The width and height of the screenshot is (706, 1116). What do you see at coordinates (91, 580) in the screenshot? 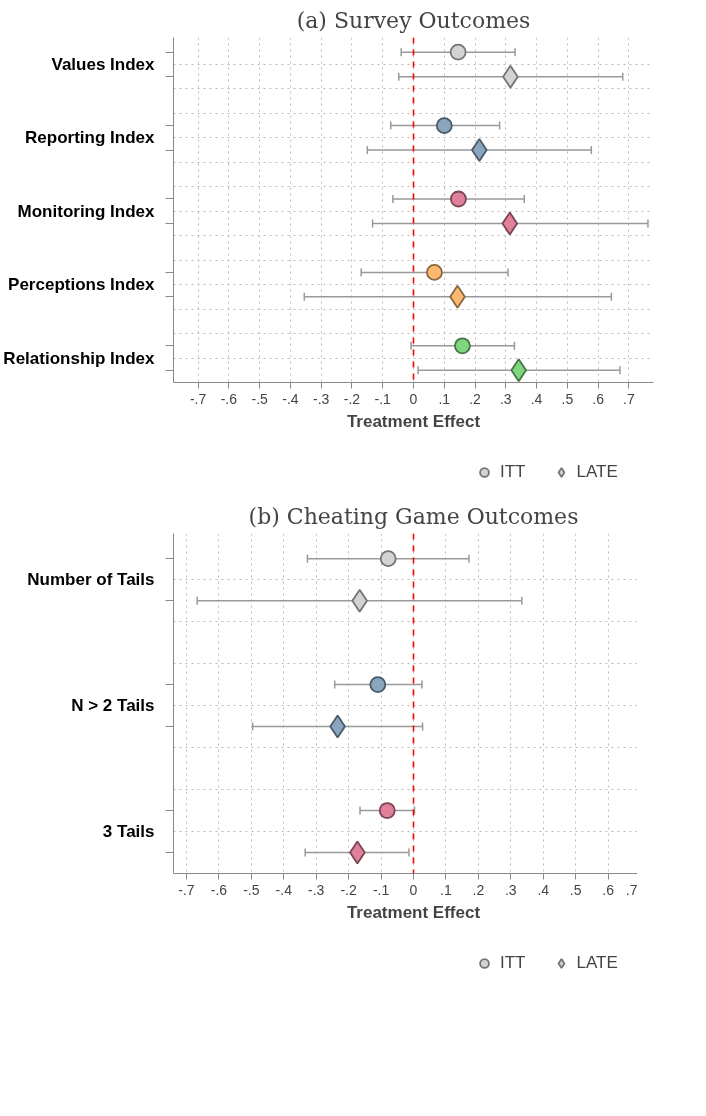
I see `y-tick-label: Number of Tails` at bounding box center [91, 580].